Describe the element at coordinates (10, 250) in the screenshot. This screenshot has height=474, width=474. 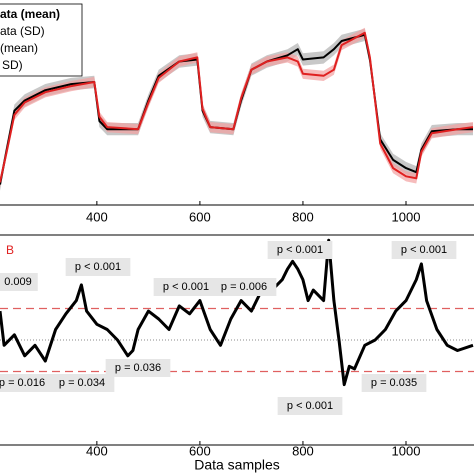
I see `panel-label: B` at that location.